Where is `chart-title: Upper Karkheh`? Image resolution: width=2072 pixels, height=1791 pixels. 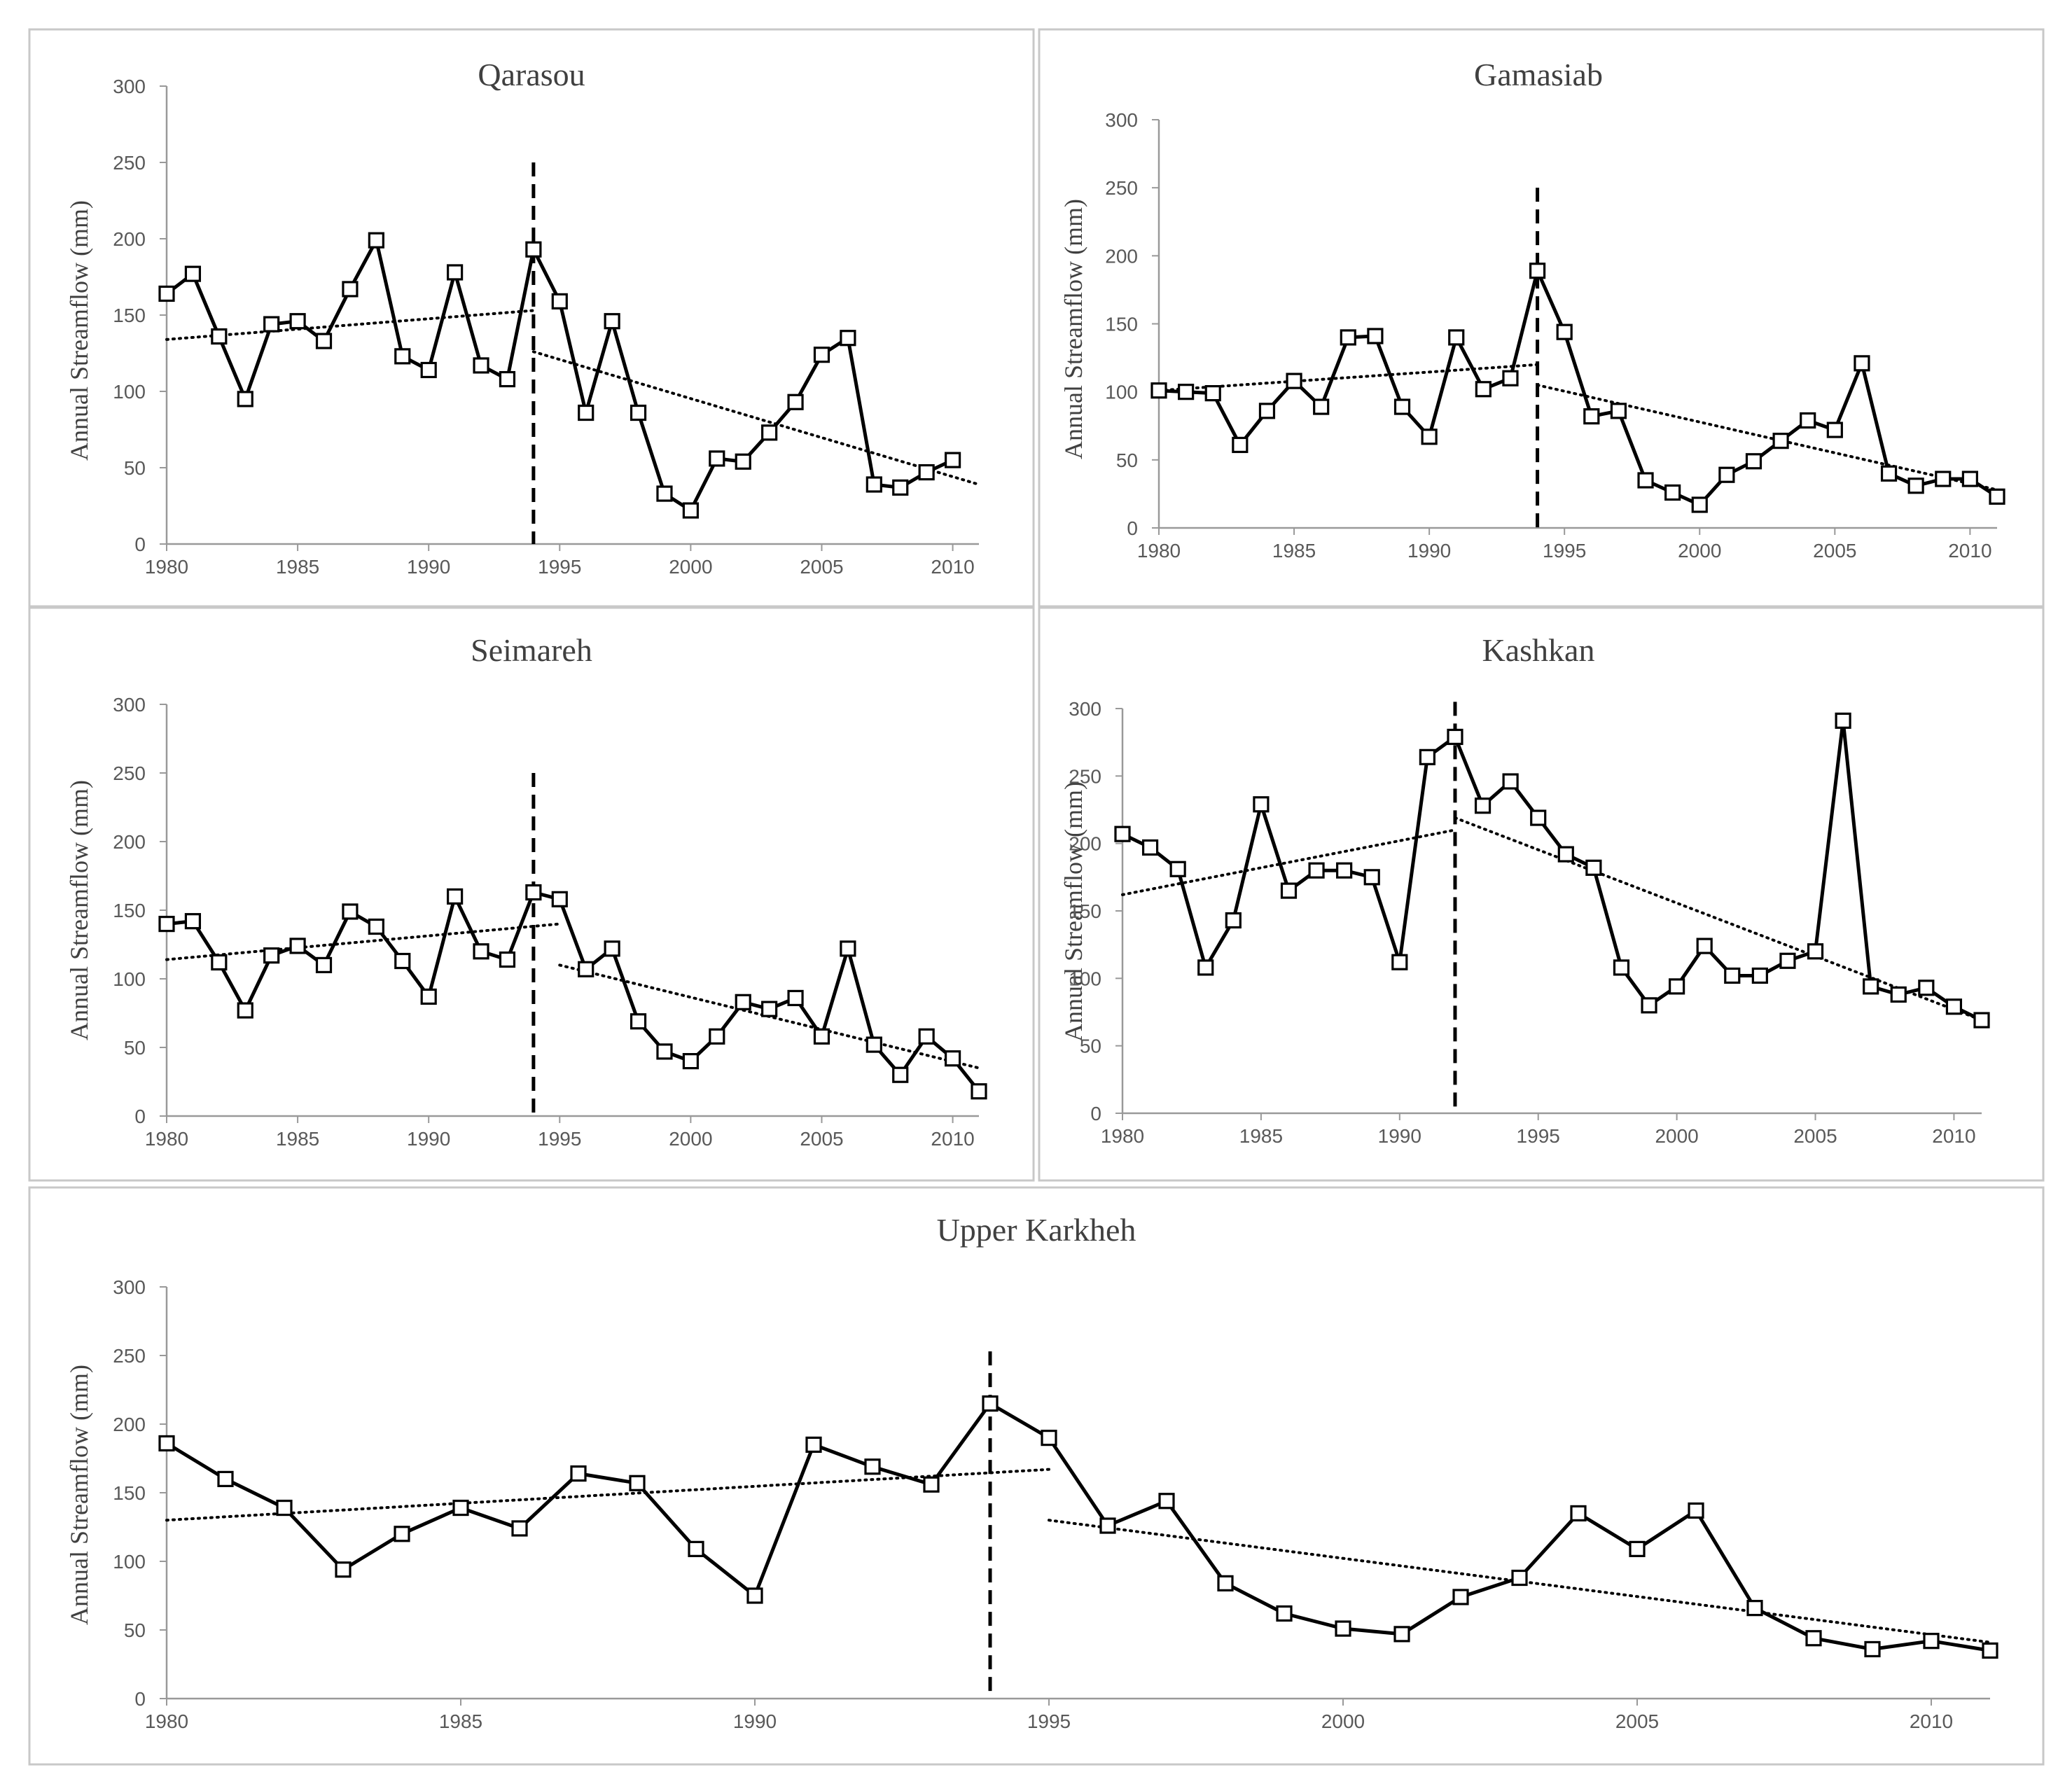
chart-title: Upper Karkheh is located at coordinates (1036, 1230).